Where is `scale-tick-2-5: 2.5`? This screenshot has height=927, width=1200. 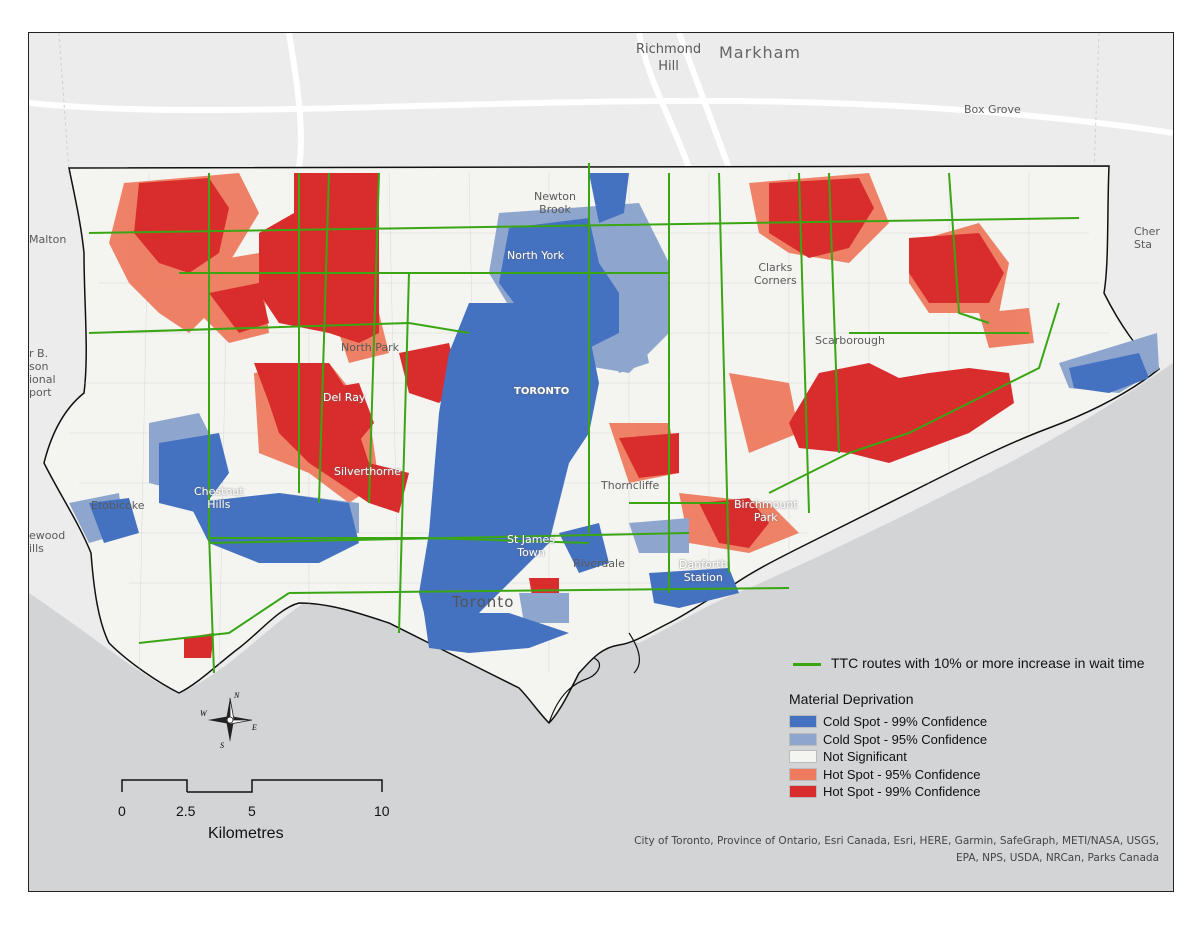 scale-tick-2-5: 2.5 is located at coordinates (186, 811).